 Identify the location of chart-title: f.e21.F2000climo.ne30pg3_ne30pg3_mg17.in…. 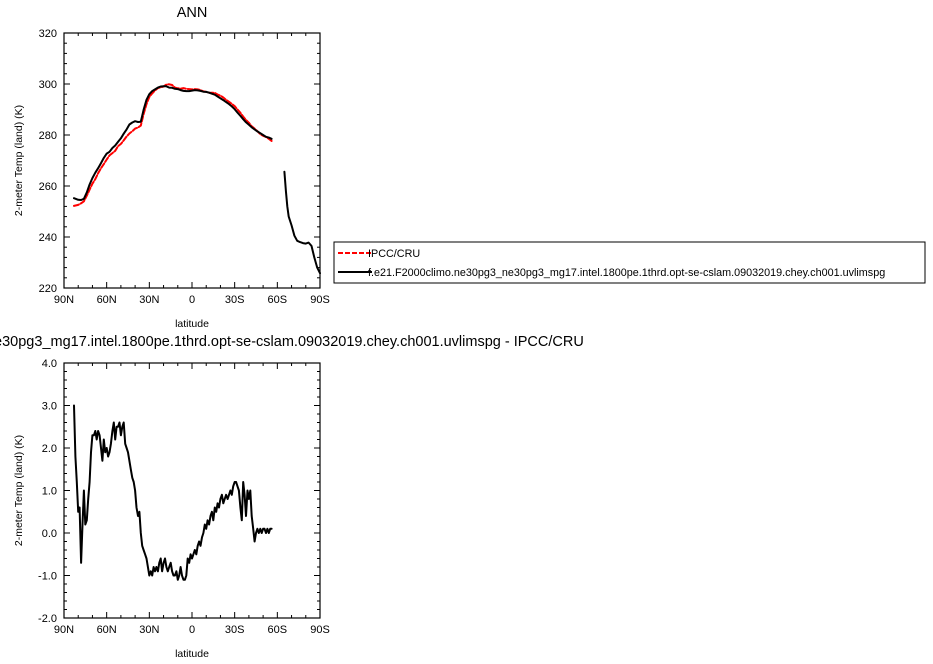
(292, 342).